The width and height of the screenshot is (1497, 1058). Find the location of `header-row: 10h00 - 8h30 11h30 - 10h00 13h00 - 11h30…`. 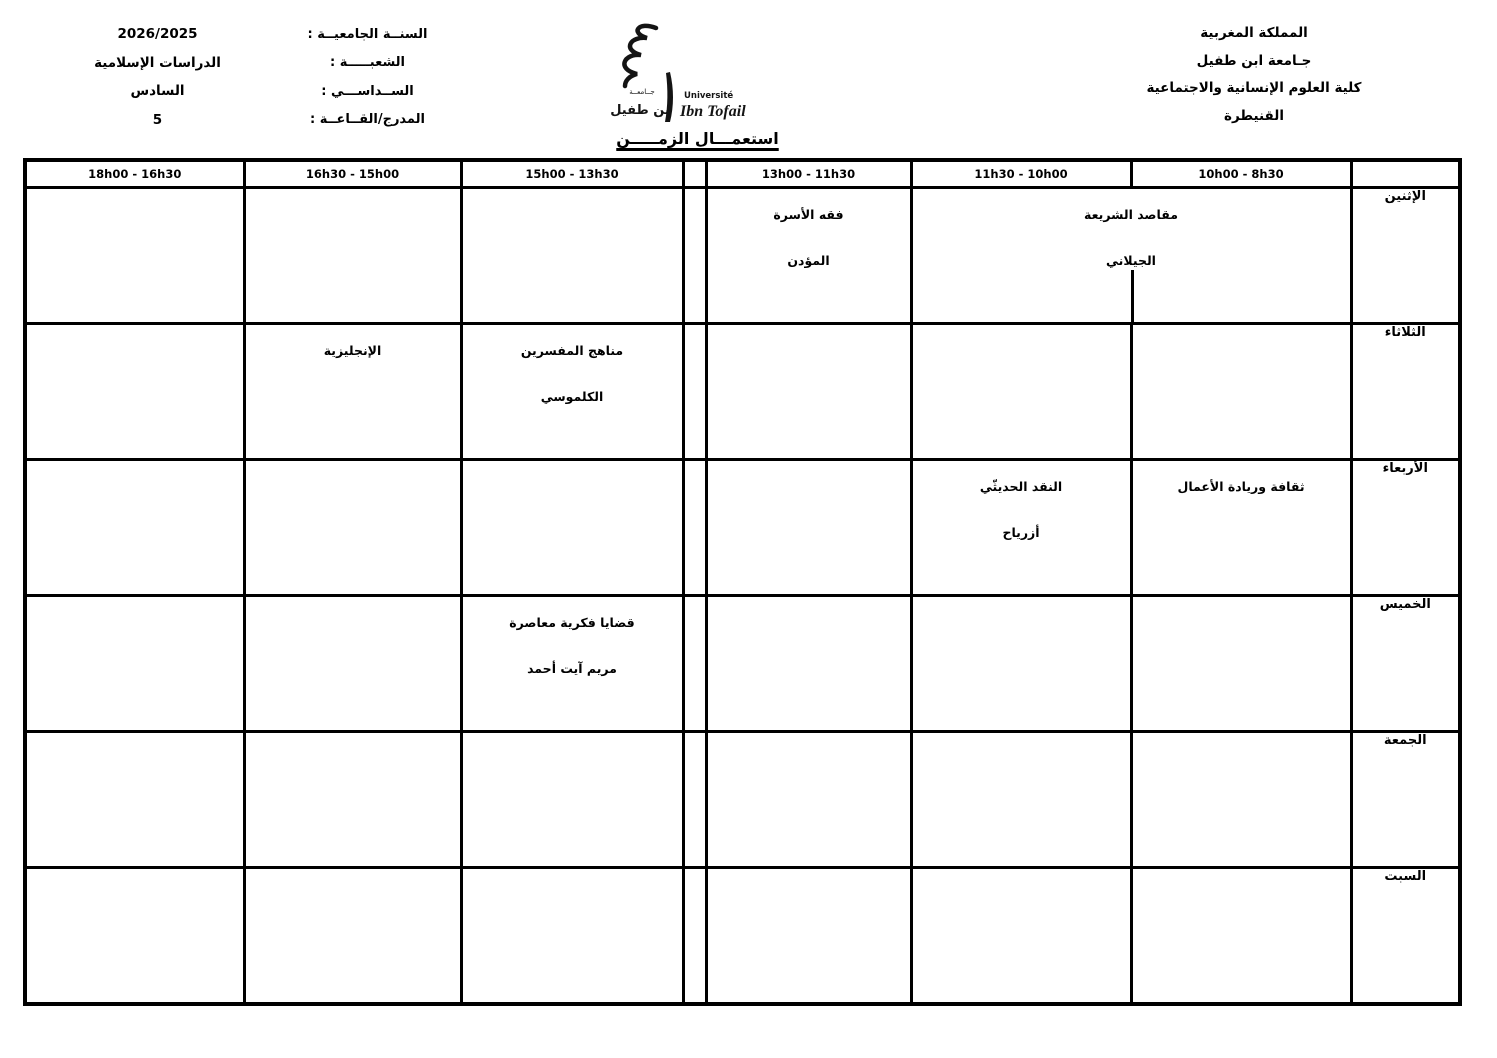

header-row: 10h00 - 8h30 11h30 - 10h00 13h00 - 11h30… is located at coordinates (742, 173).